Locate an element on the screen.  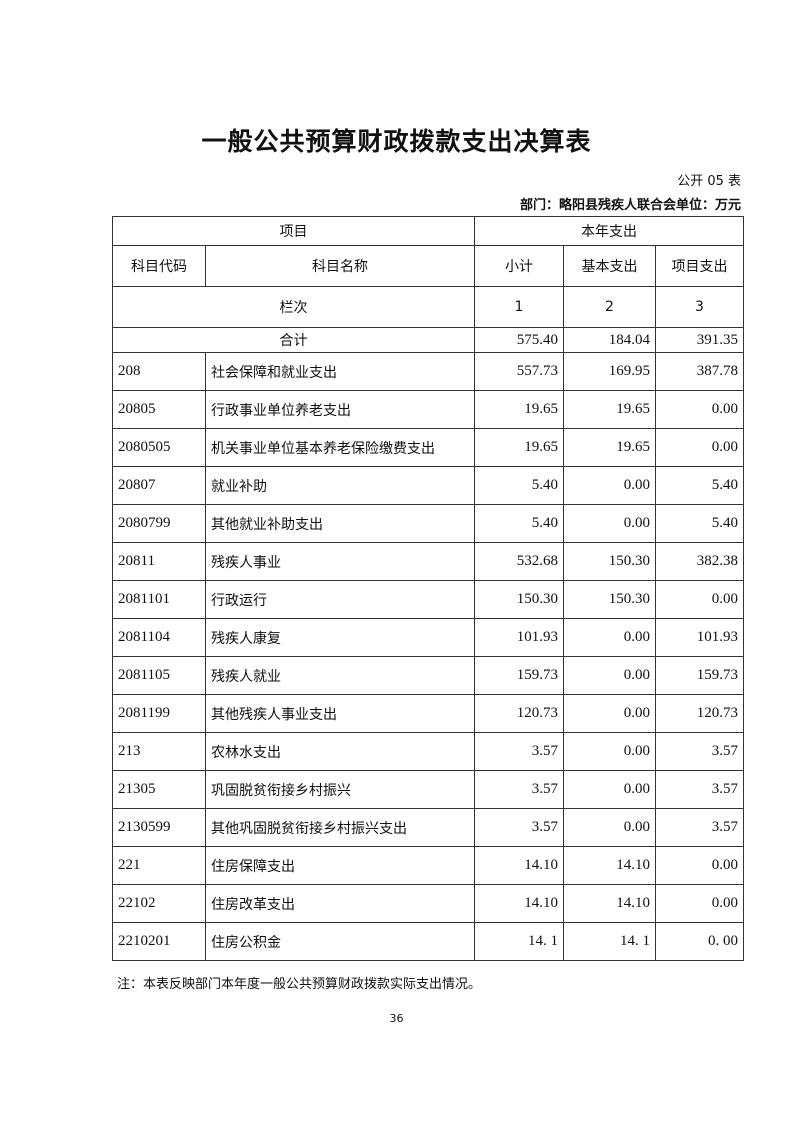
header-code: 科目代码 is located at coordinates (159, 266).